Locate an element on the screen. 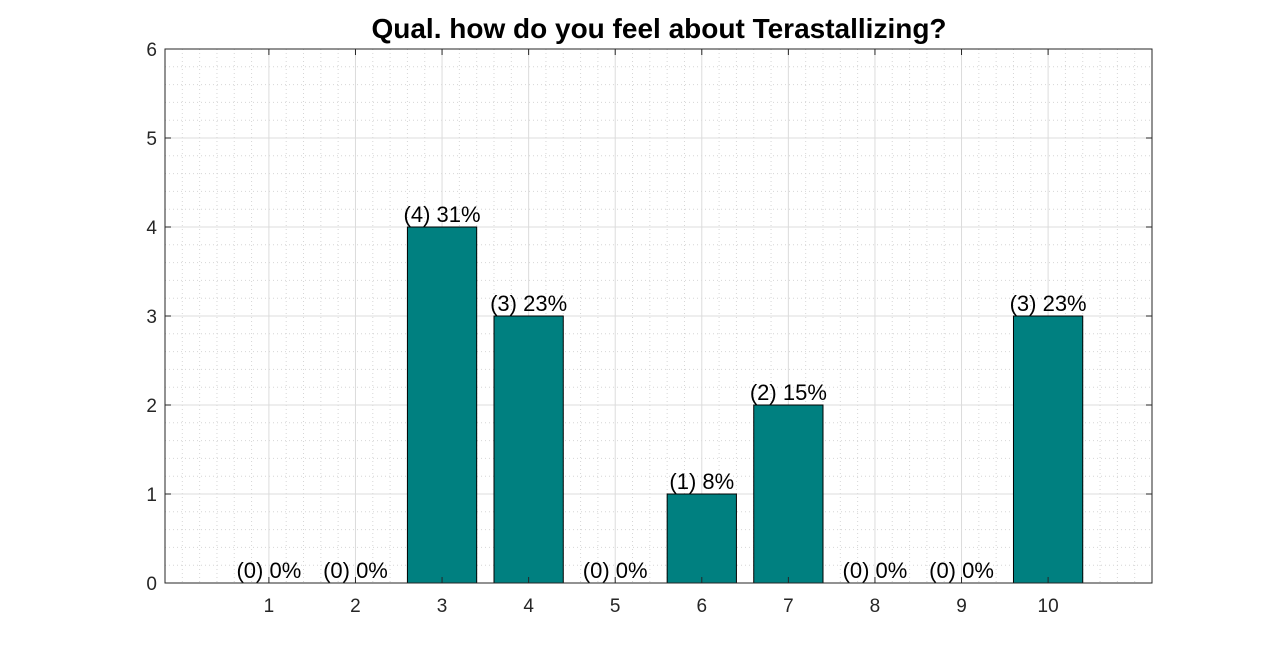 This screenshot has height=656, width=1275. data-label-2: (0) 0% is located at coordinates (355, 570).